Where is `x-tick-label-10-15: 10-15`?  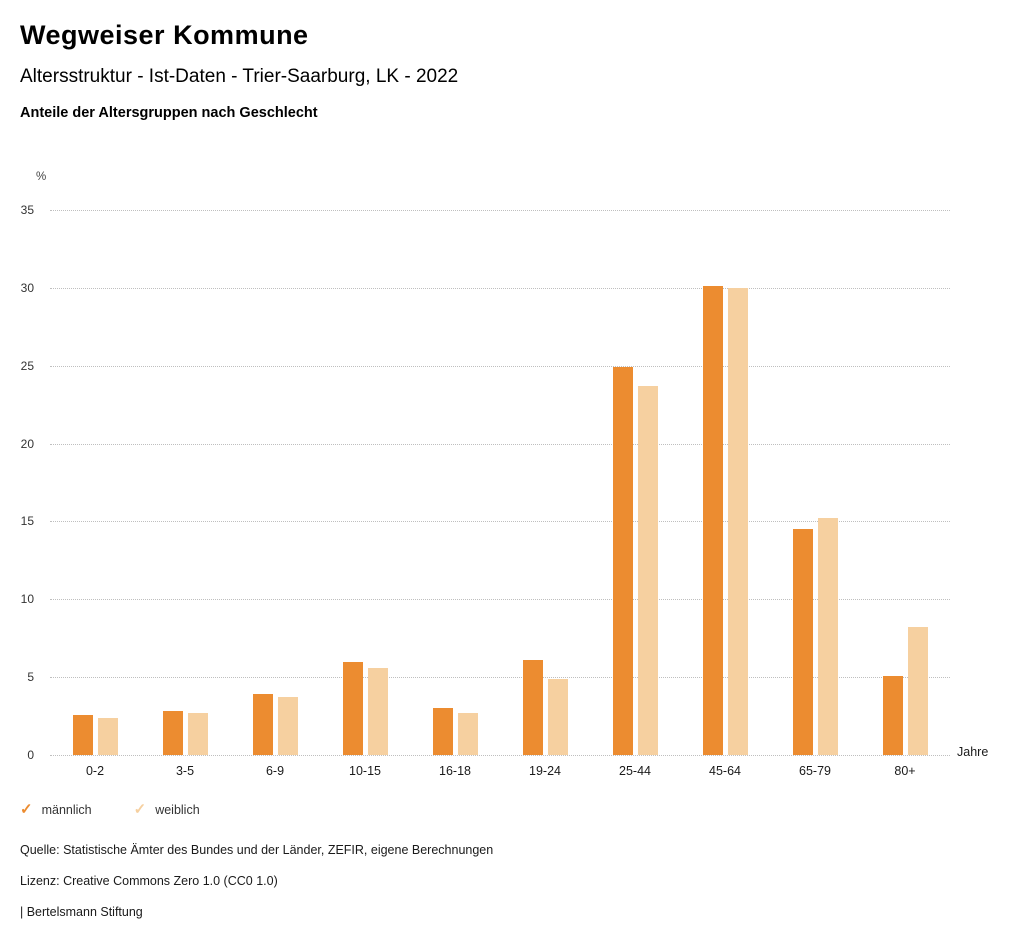
x-tick-label-10-15: 10-15 is located at coordinates (365, 771).